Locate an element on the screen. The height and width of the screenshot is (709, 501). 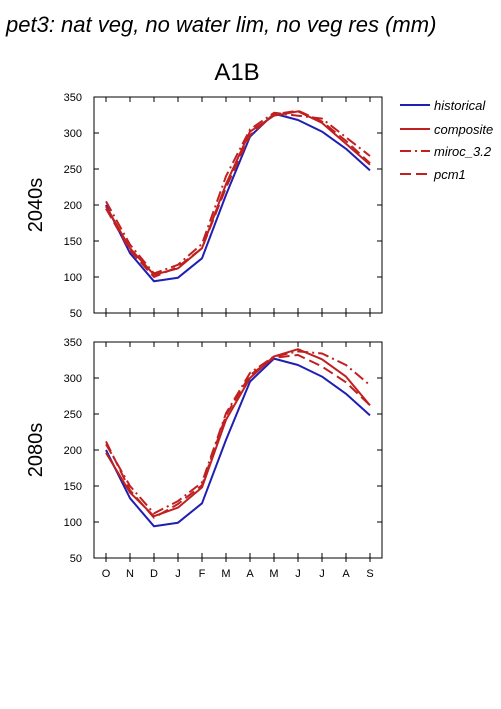
legend-item-historical: historical is located at coordinates (443, 105).